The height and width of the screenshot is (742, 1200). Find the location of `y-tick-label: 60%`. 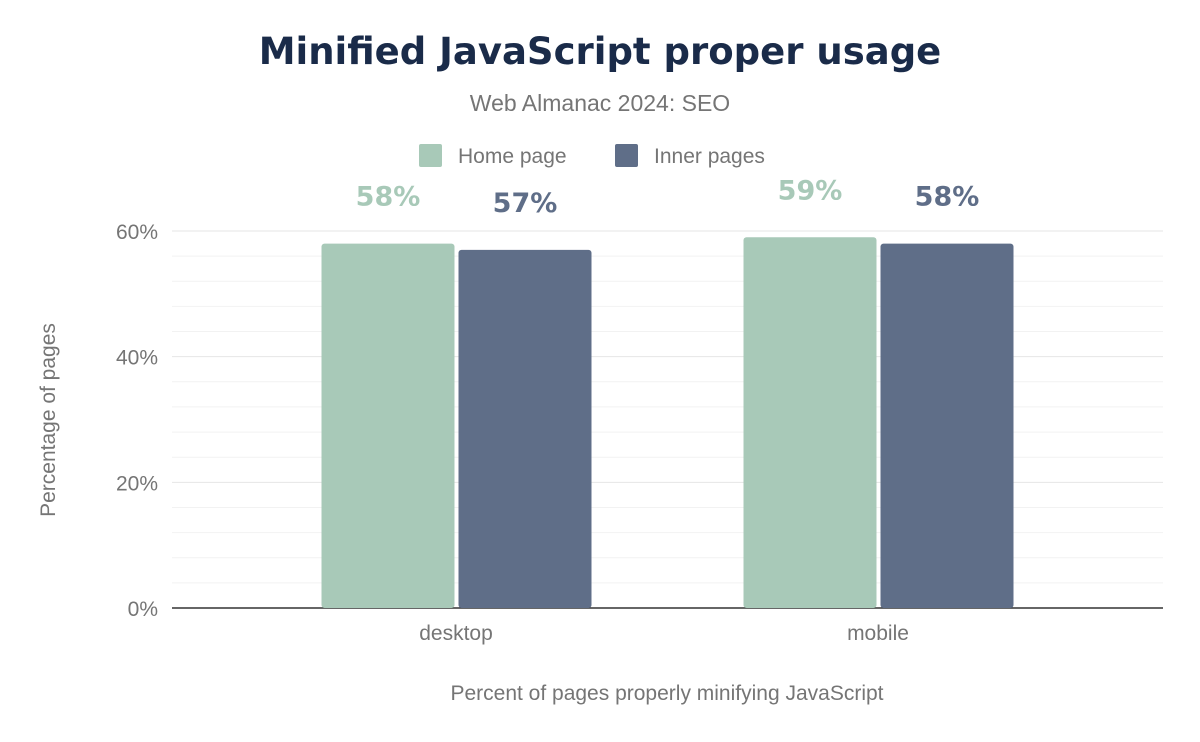

y-tick-label: 60% is located at coordinates (137, 232).